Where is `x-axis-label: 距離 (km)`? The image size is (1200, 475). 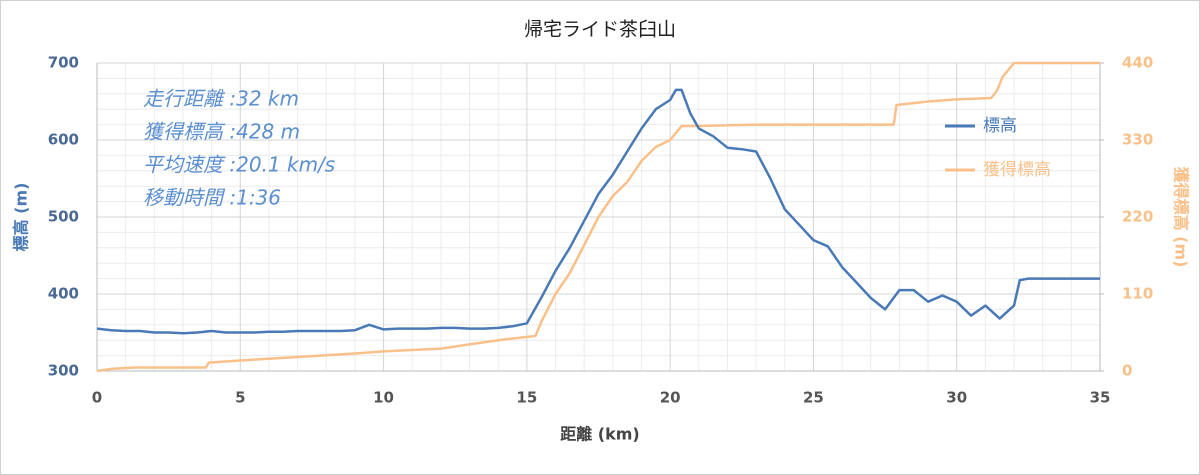 x-axis-label: 距離 (km) is located at coordinates (600, 434).